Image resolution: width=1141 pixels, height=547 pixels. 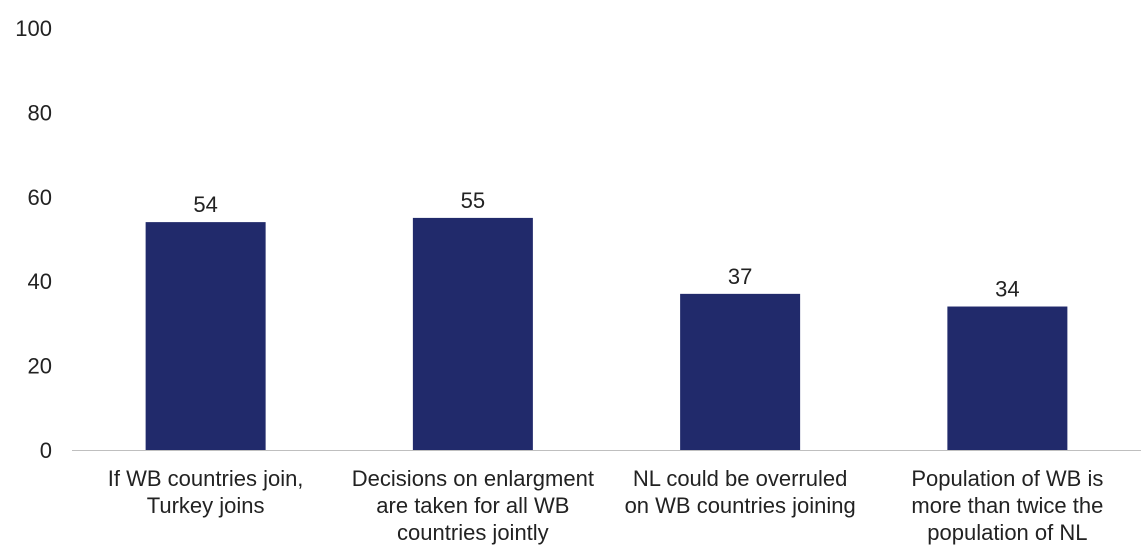 I want to click on x-category-label-line: Population of WB is, so click(x=1007, y=478).